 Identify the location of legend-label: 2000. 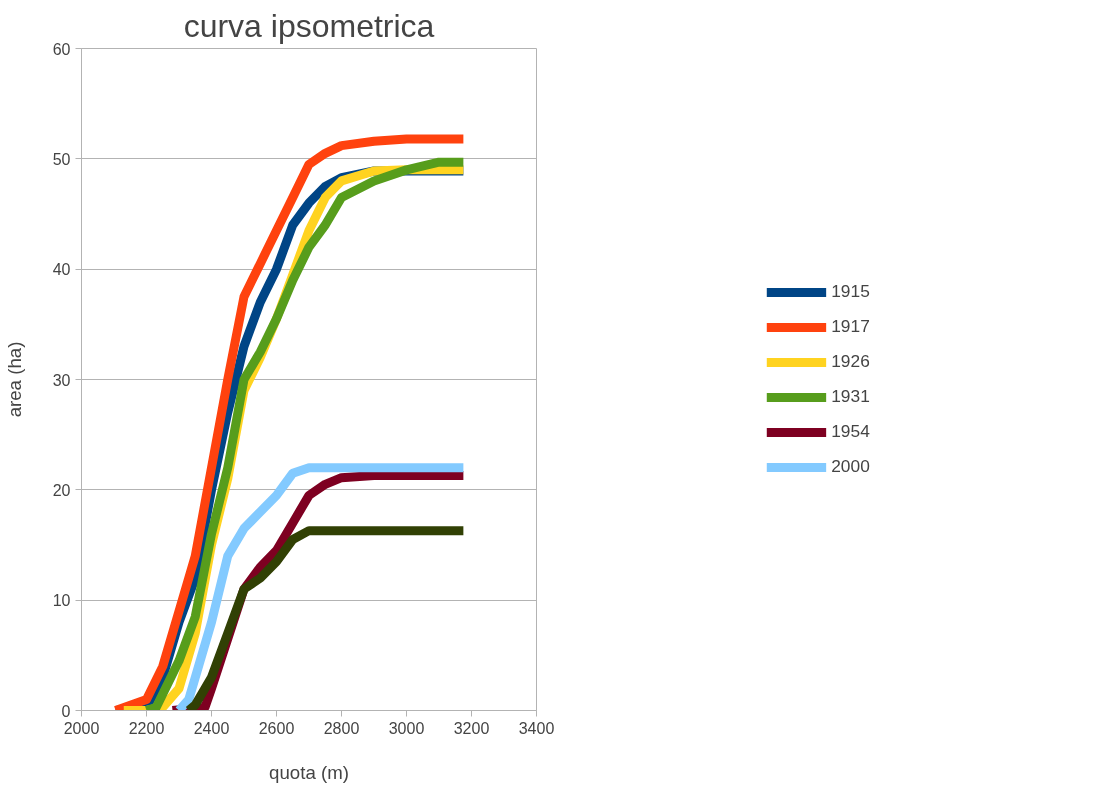
(850, 466).